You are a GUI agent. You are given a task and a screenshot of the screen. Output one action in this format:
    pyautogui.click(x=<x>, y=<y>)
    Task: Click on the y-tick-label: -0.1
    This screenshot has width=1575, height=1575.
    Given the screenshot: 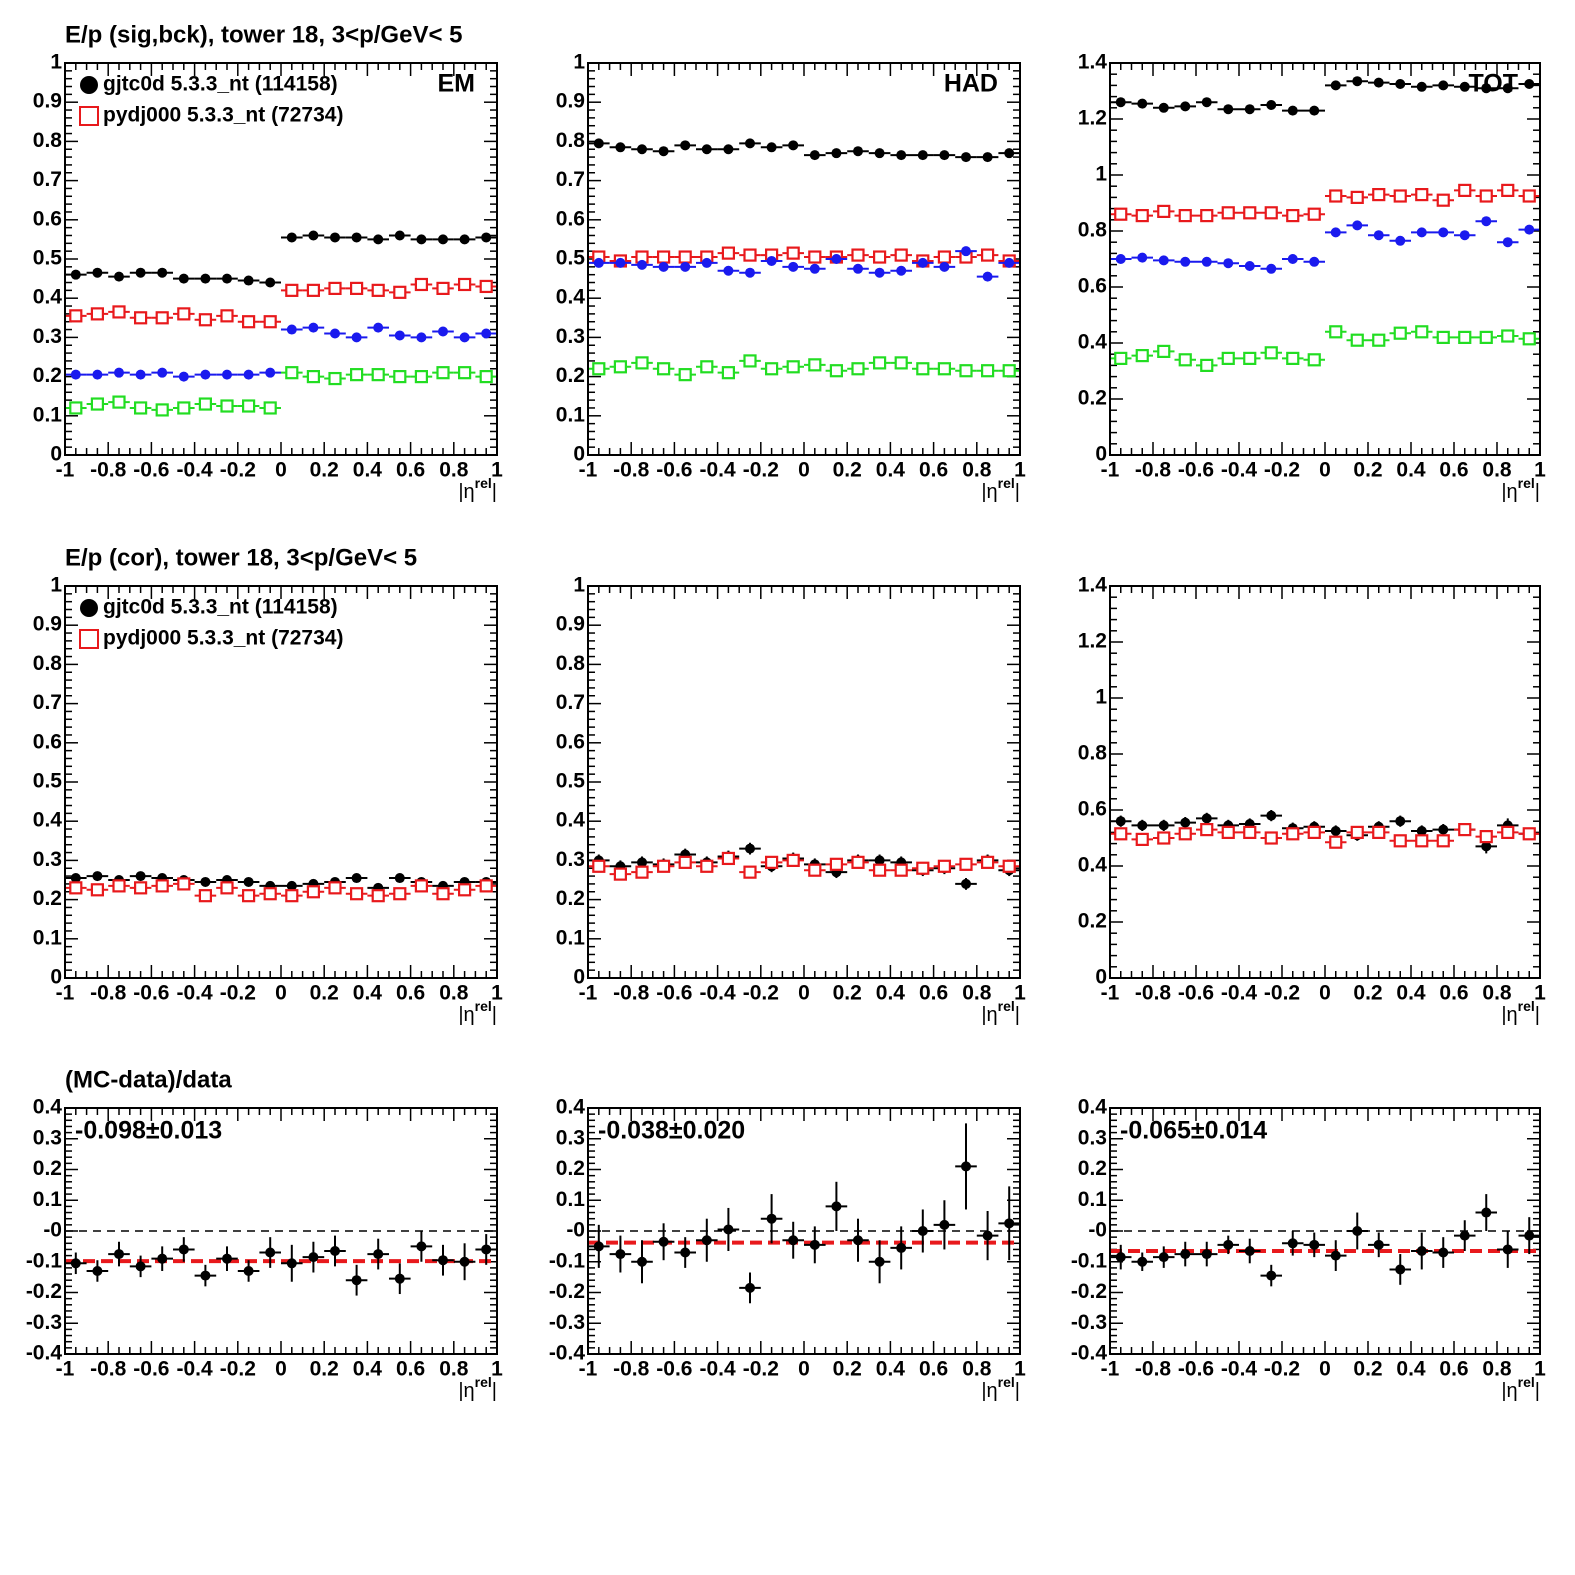 What is the action you would take?
    pyautogui.click(x=567, y=1260)
    